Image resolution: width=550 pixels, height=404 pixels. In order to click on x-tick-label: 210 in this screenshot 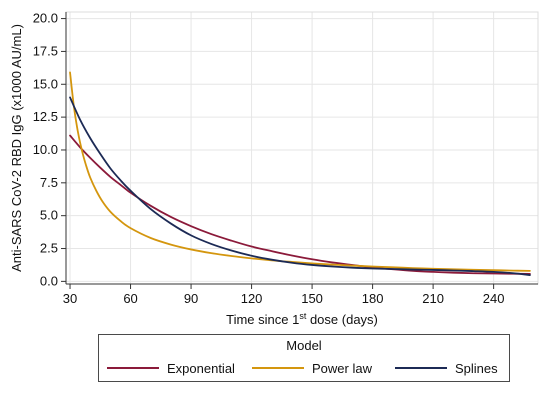, I will do `click(433, 298)`.